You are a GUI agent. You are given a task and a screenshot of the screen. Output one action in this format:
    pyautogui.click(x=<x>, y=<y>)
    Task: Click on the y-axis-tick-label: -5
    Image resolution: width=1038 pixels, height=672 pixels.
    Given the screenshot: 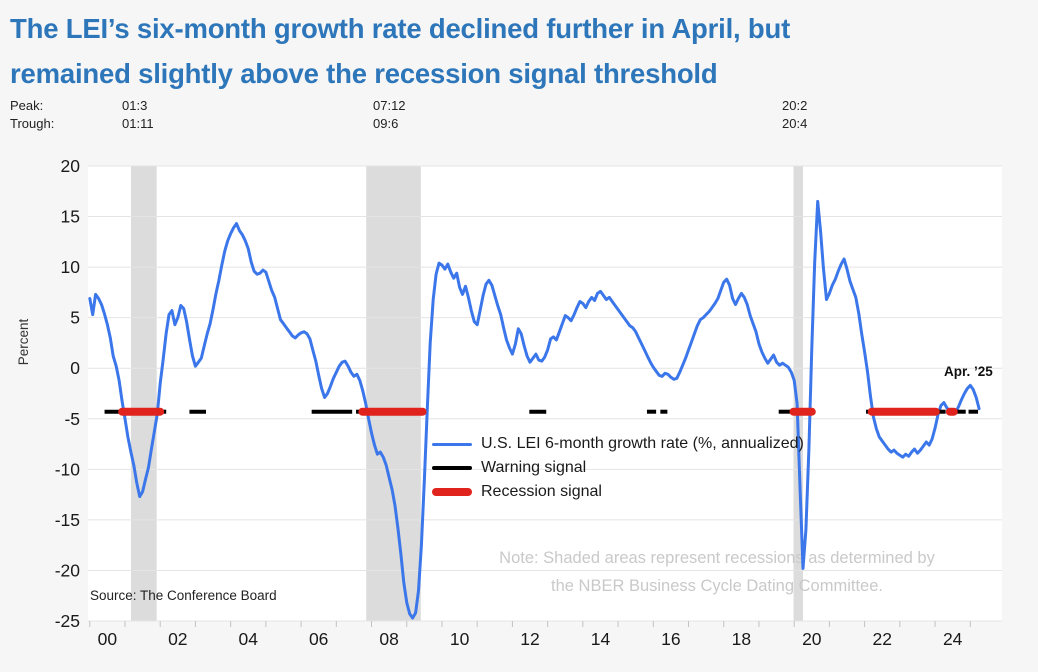 What is the action you would take?
    pyautogui.click(x=72, y=419)
    